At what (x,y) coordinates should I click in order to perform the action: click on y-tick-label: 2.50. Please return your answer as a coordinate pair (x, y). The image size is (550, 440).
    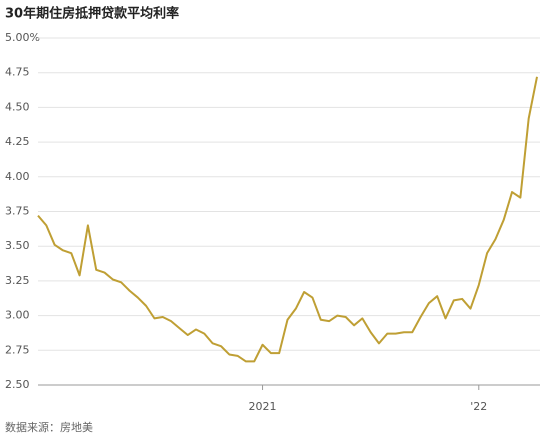
    Looking at the image, I should click on (17, 384).